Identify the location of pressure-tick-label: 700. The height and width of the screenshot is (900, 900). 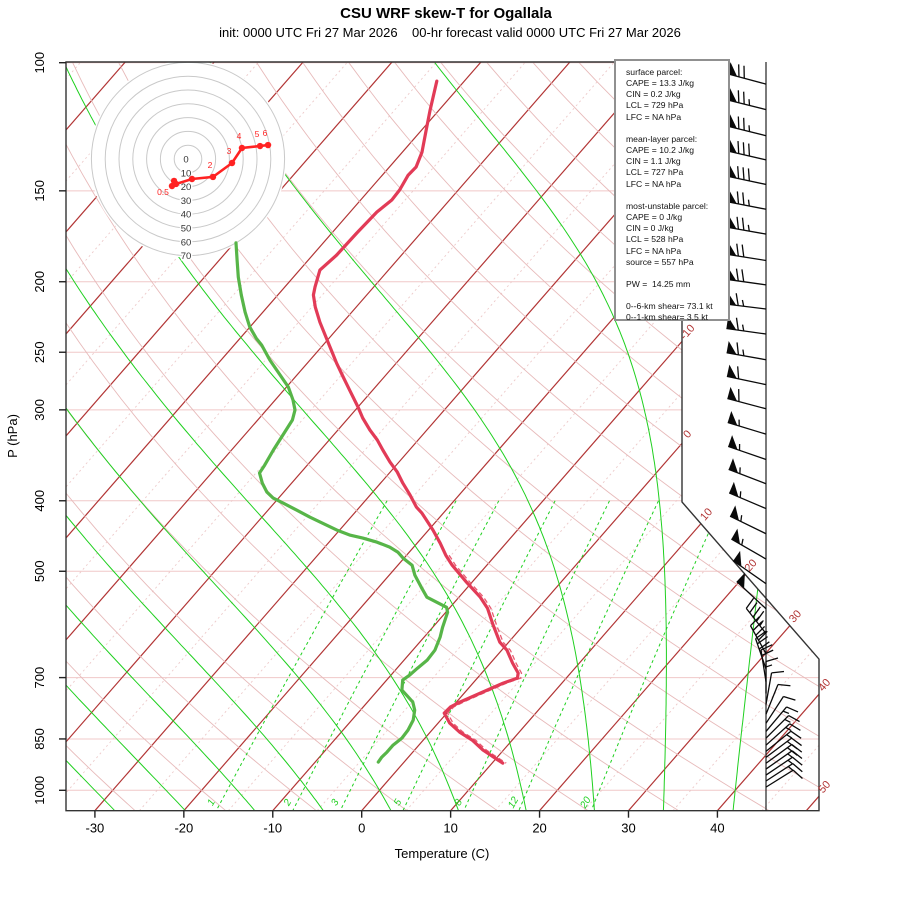
(39, 678).